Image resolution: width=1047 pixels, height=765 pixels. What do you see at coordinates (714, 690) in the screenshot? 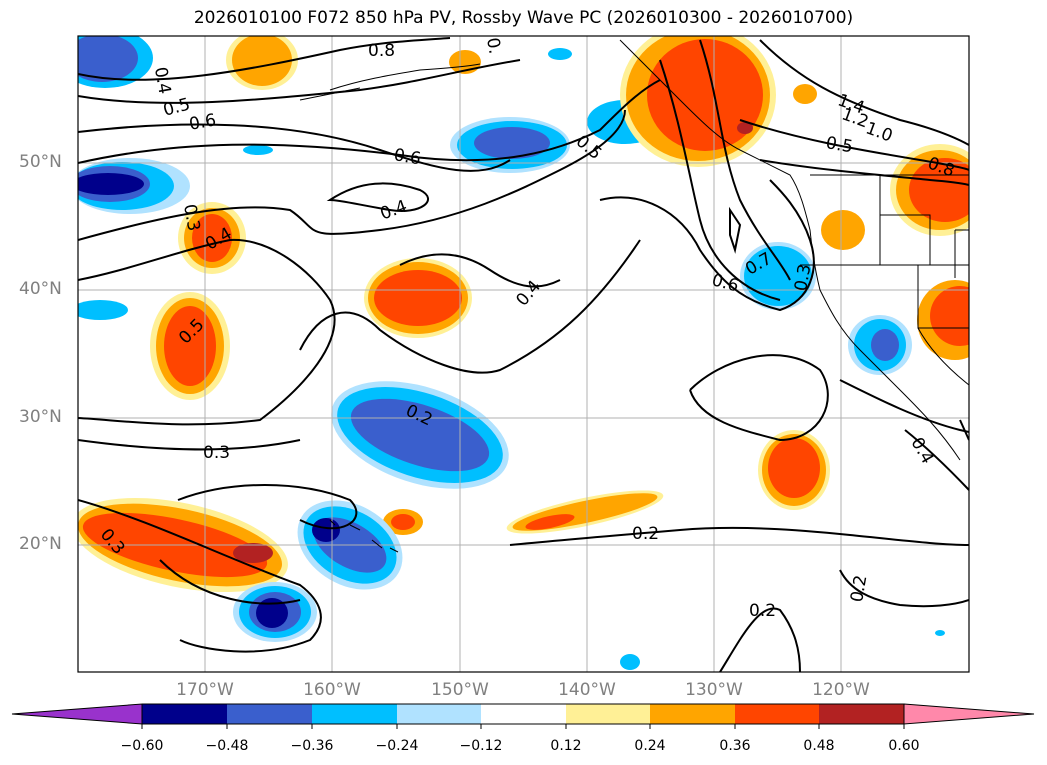
I see `lon-label-130w: 130°W` at bounding box center [714, 690].